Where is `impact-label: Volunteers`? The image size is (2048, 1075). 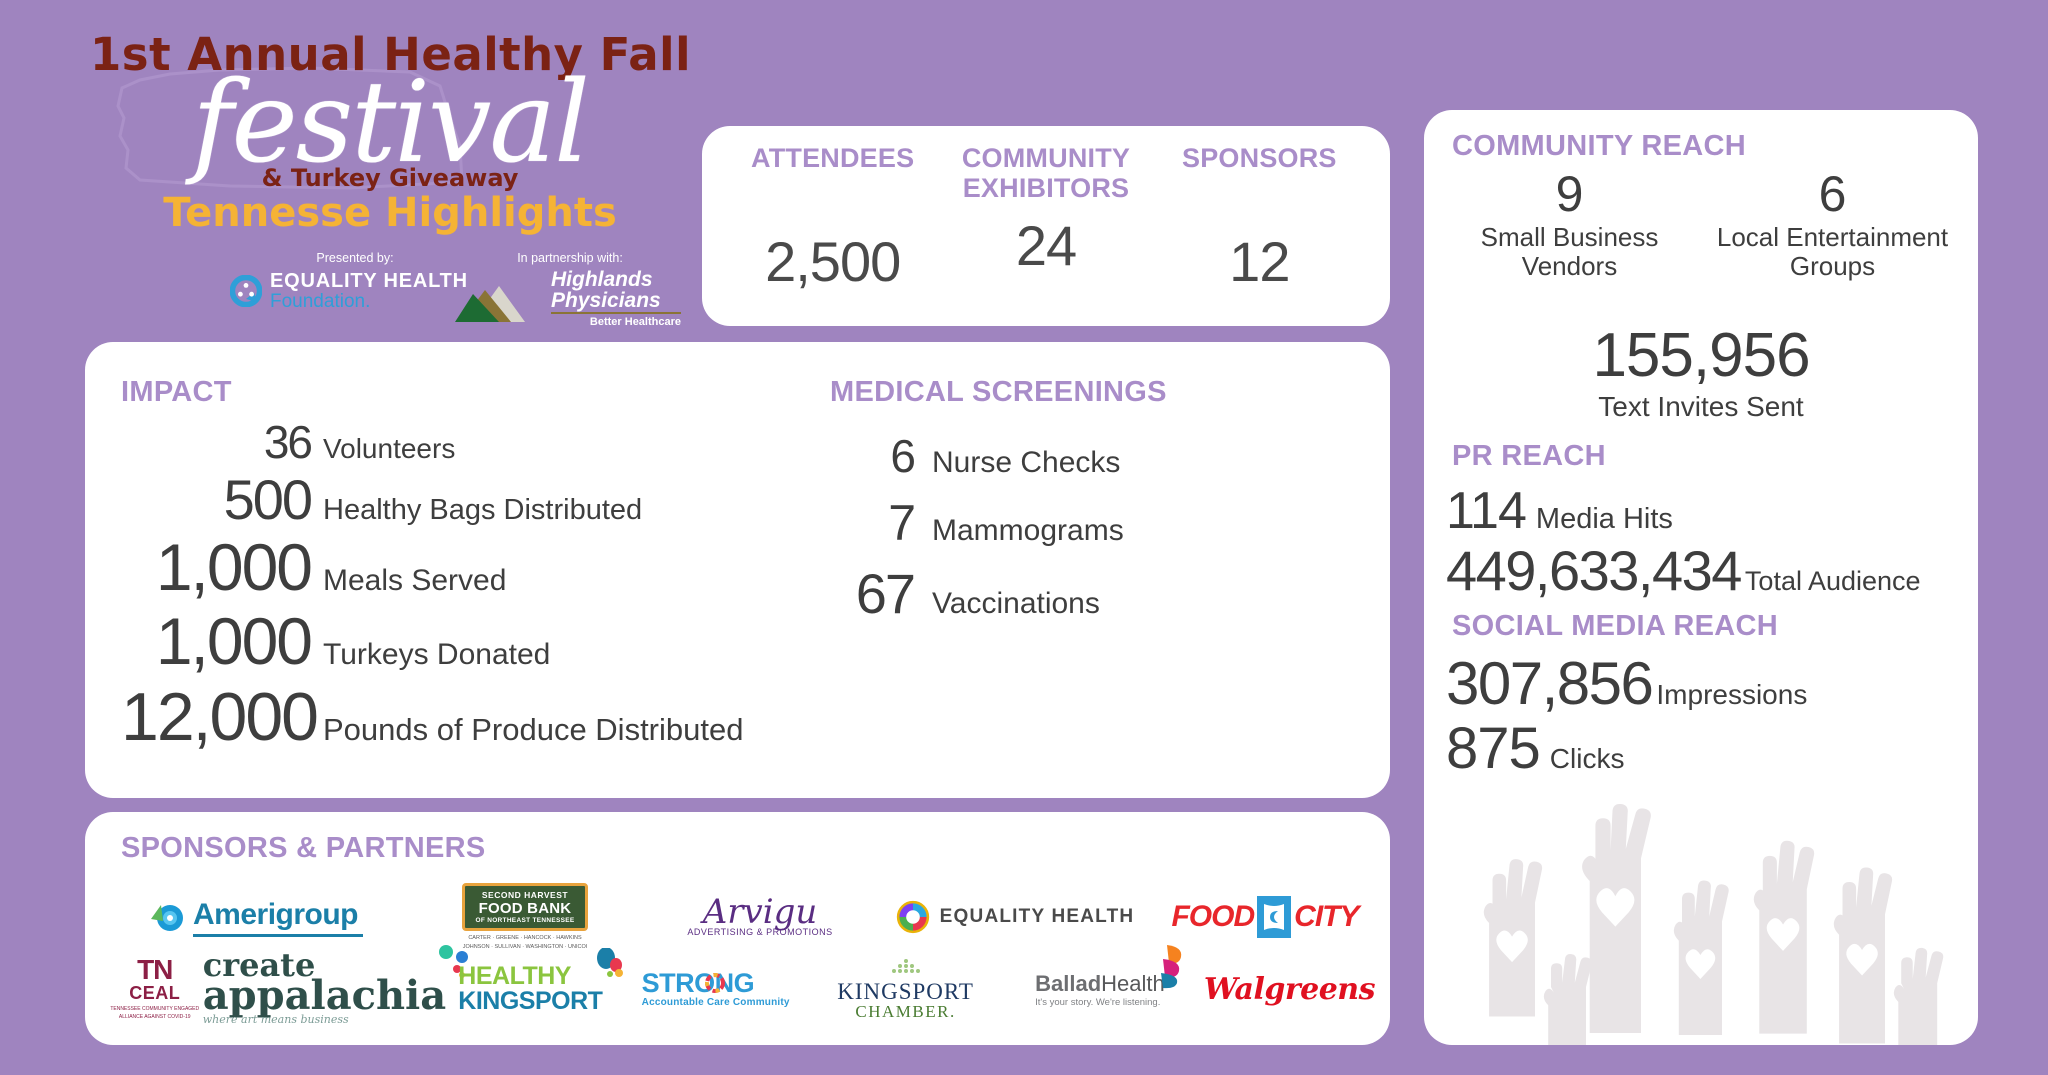 impact-label: Volunteers is located at coordinates (389, 448).